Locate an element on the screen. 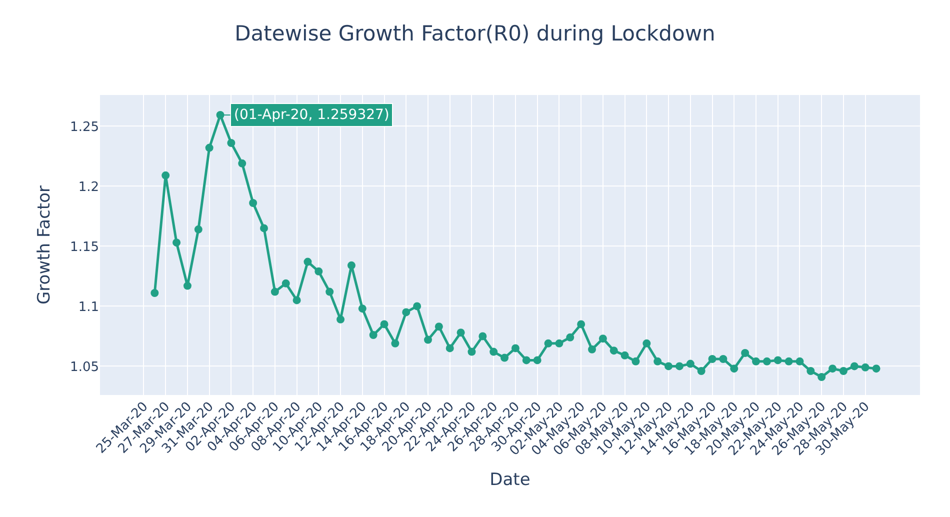  y-tick-label: 1.1 is located at coordinates (88, 307).